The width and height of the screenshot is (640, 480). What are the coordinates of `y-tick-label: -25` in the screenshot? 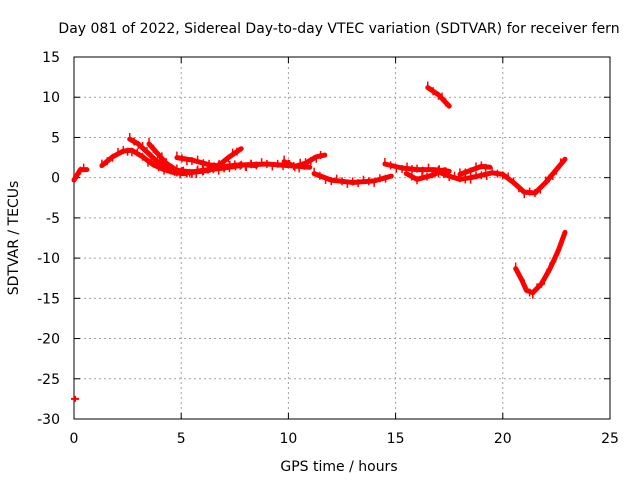 It's located at (48, 380).